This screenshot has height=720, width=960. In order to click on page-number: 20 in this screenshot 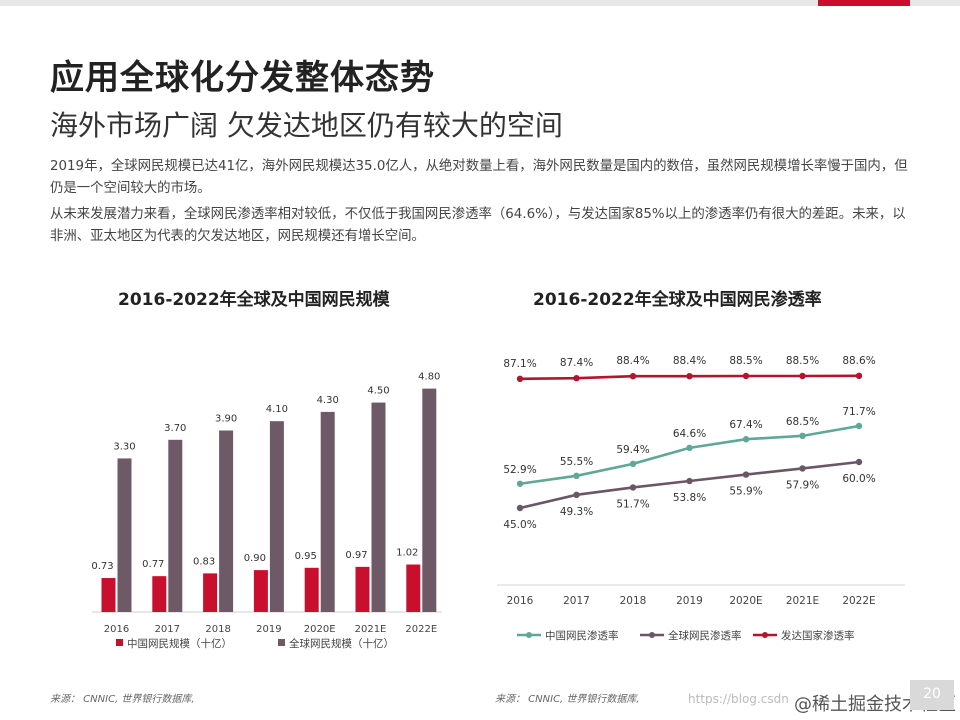, I will do `click(932, 695)`.